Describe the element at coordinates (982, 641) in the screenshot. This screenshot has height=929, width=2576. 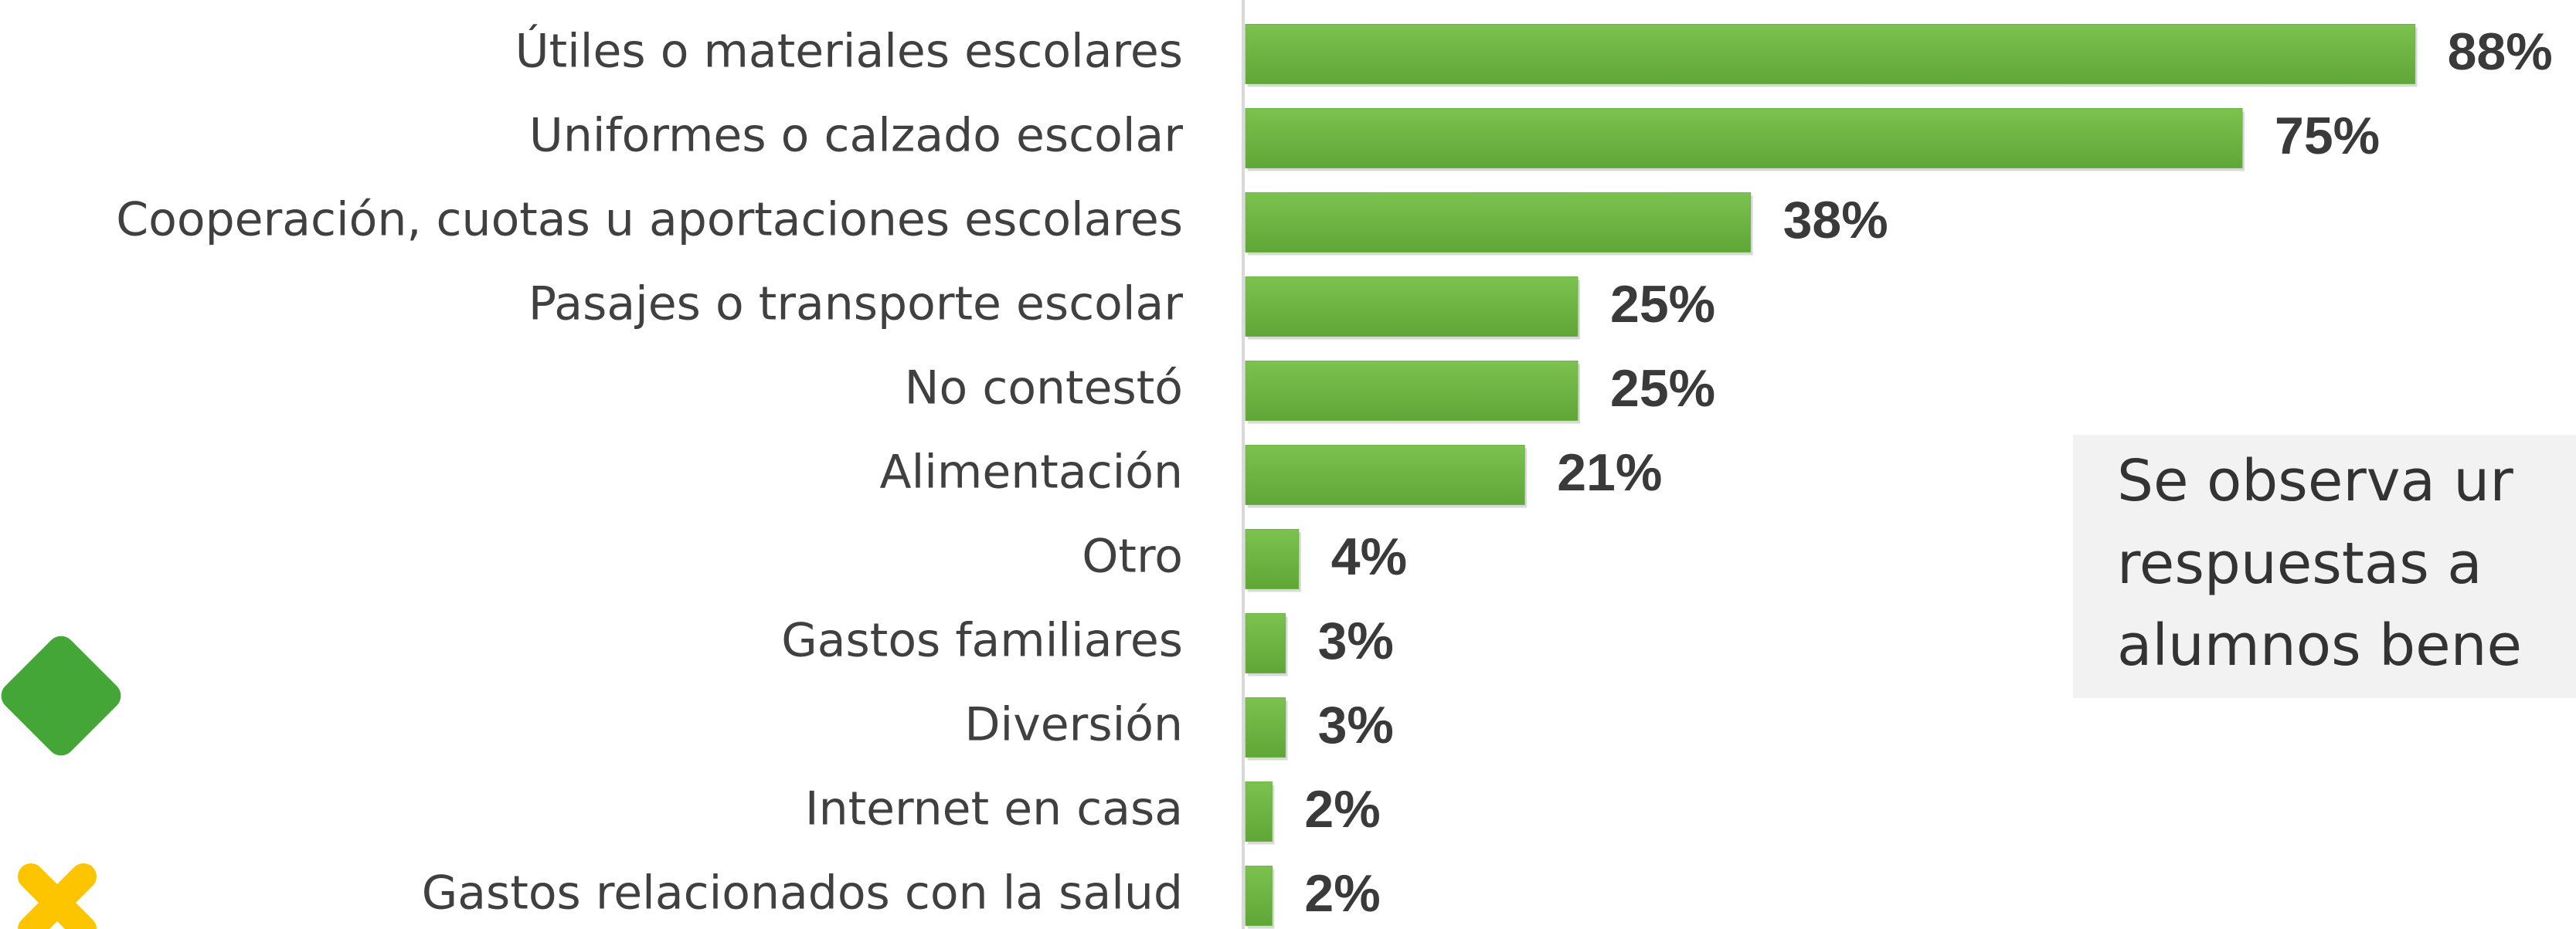
I see `category-label: Gastos familiares` at that location.